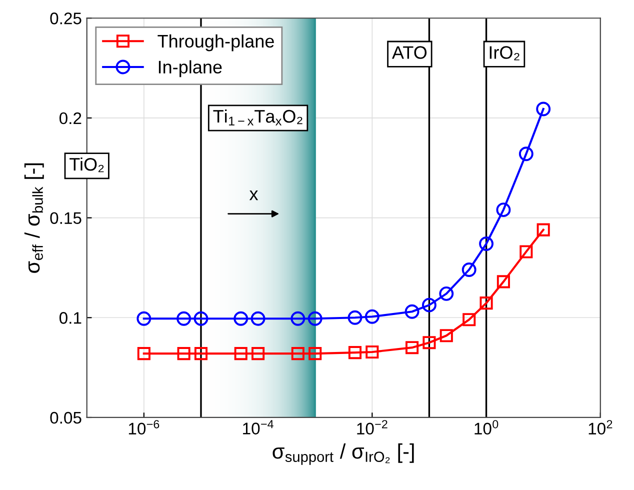 This screenshot has height=490, width=634. What do you see at coordinates (66, 218) in the screenshot?
I see `y-tick-label: 0.15` at bounding box center [66, 218].